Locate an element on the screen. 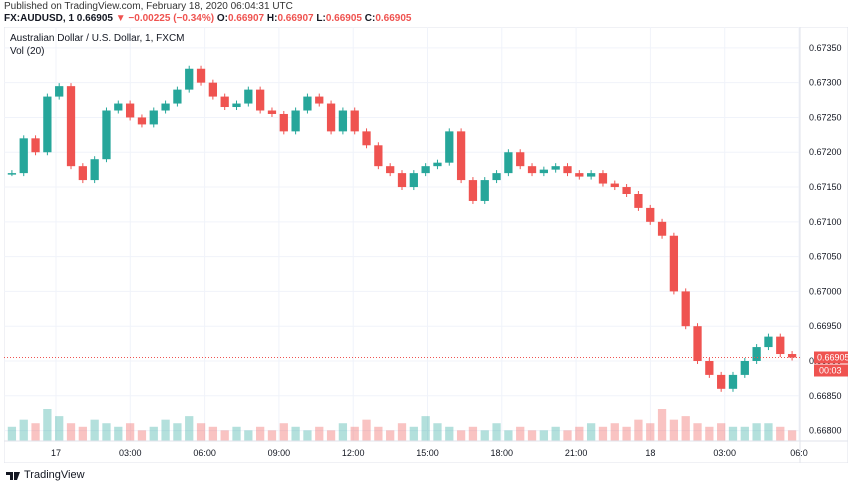 Image resolution: width=852 pixels, height=485 pixels. x-tick-label: 06:00 is located at coordinates (204, 453).